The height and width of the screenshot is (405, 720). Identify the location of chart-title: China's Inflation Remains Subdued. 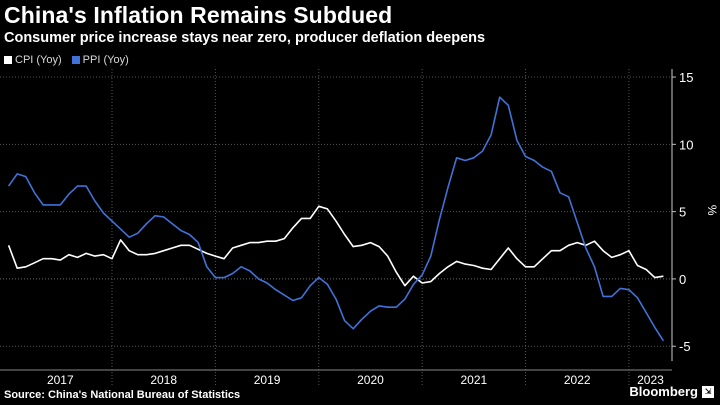
(198, 15).